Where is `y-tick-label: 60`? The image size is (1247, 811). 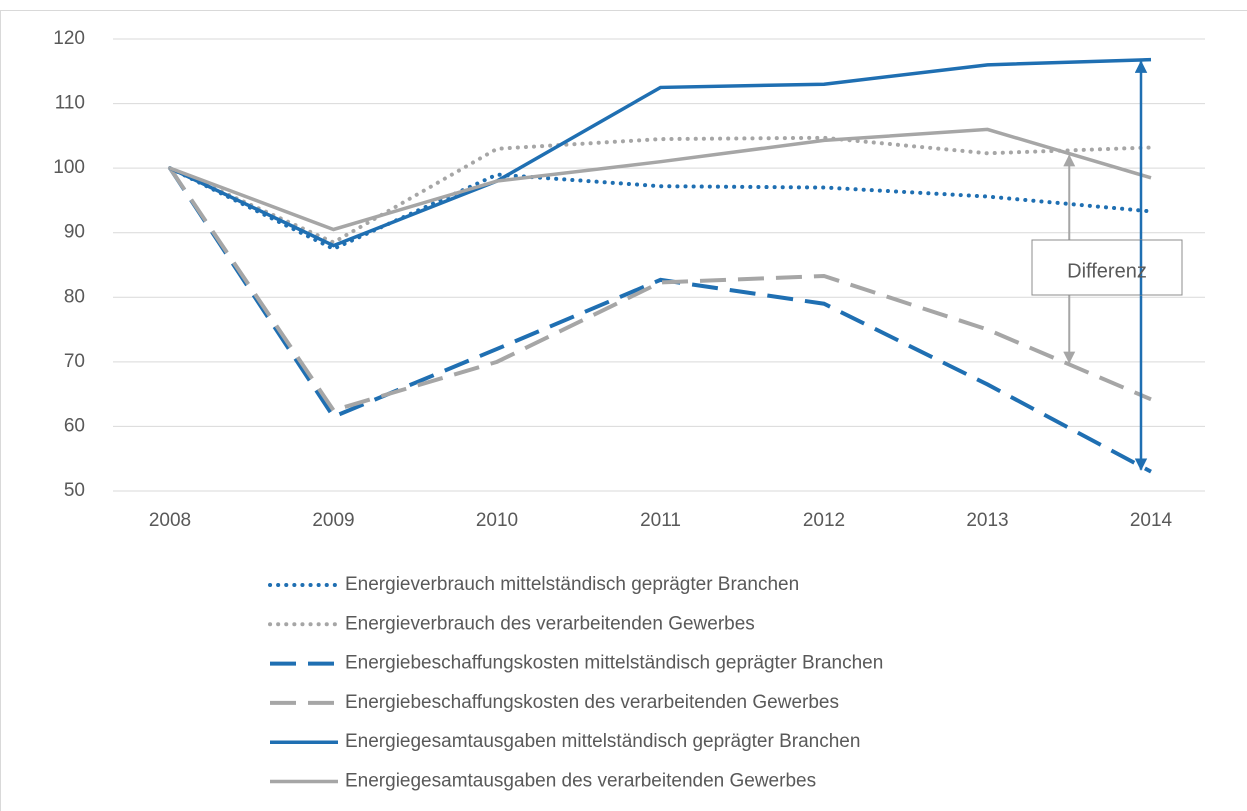 y-tick-label: 60 is located at coordinates (74, 425).